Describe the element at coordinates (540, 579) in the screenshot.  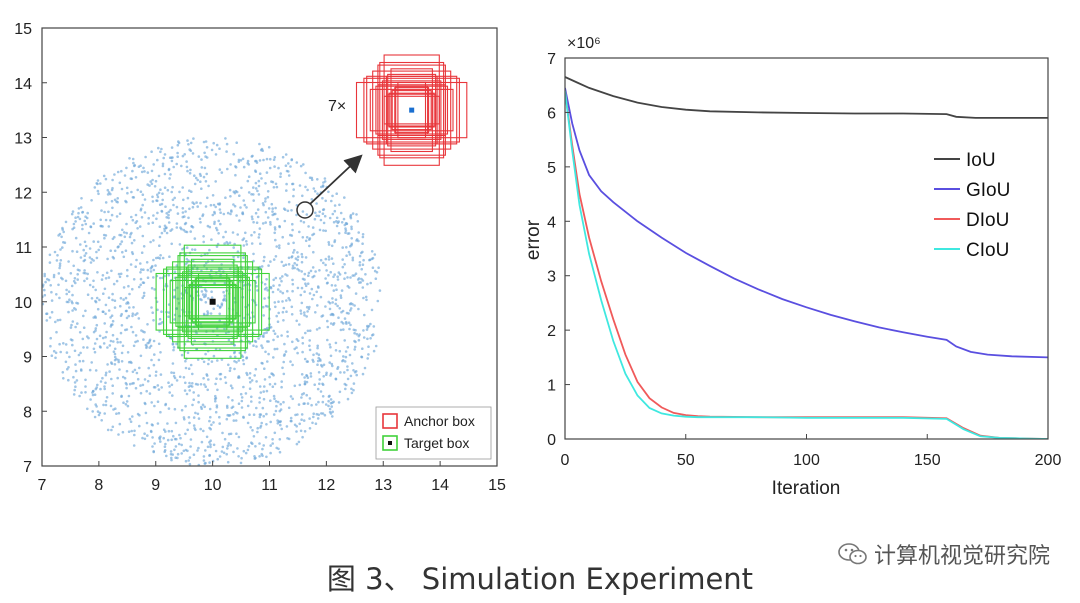
I see `figure-caption: 图 3、 Simulation Experiment` at that location.